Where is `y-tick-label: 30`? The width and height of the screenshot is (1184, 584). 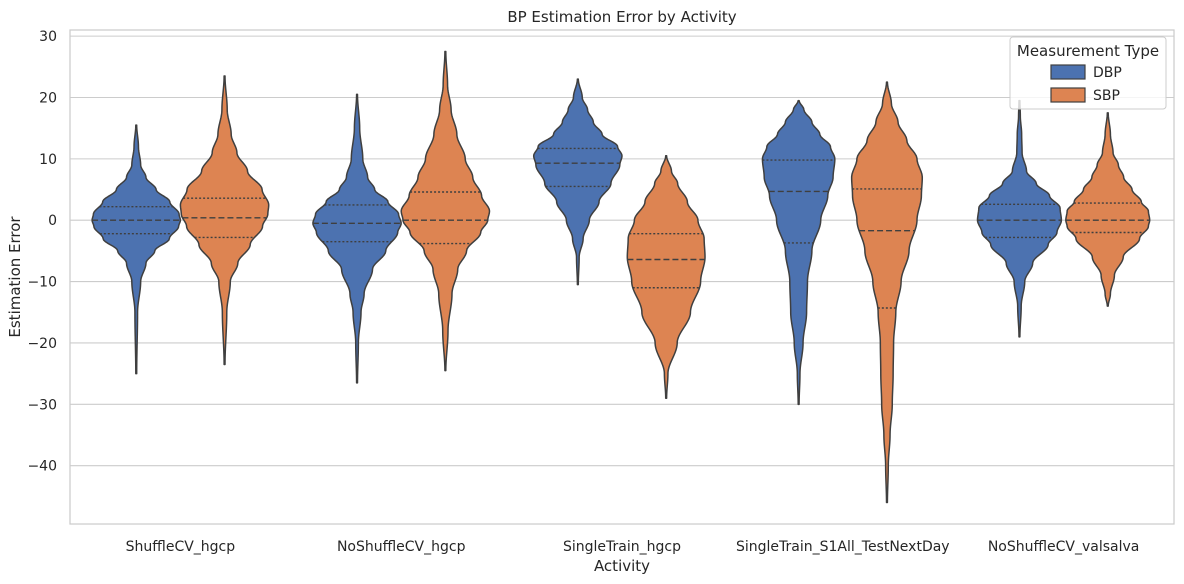
y-tick-label: 30 is located at coordinates (48, 37).